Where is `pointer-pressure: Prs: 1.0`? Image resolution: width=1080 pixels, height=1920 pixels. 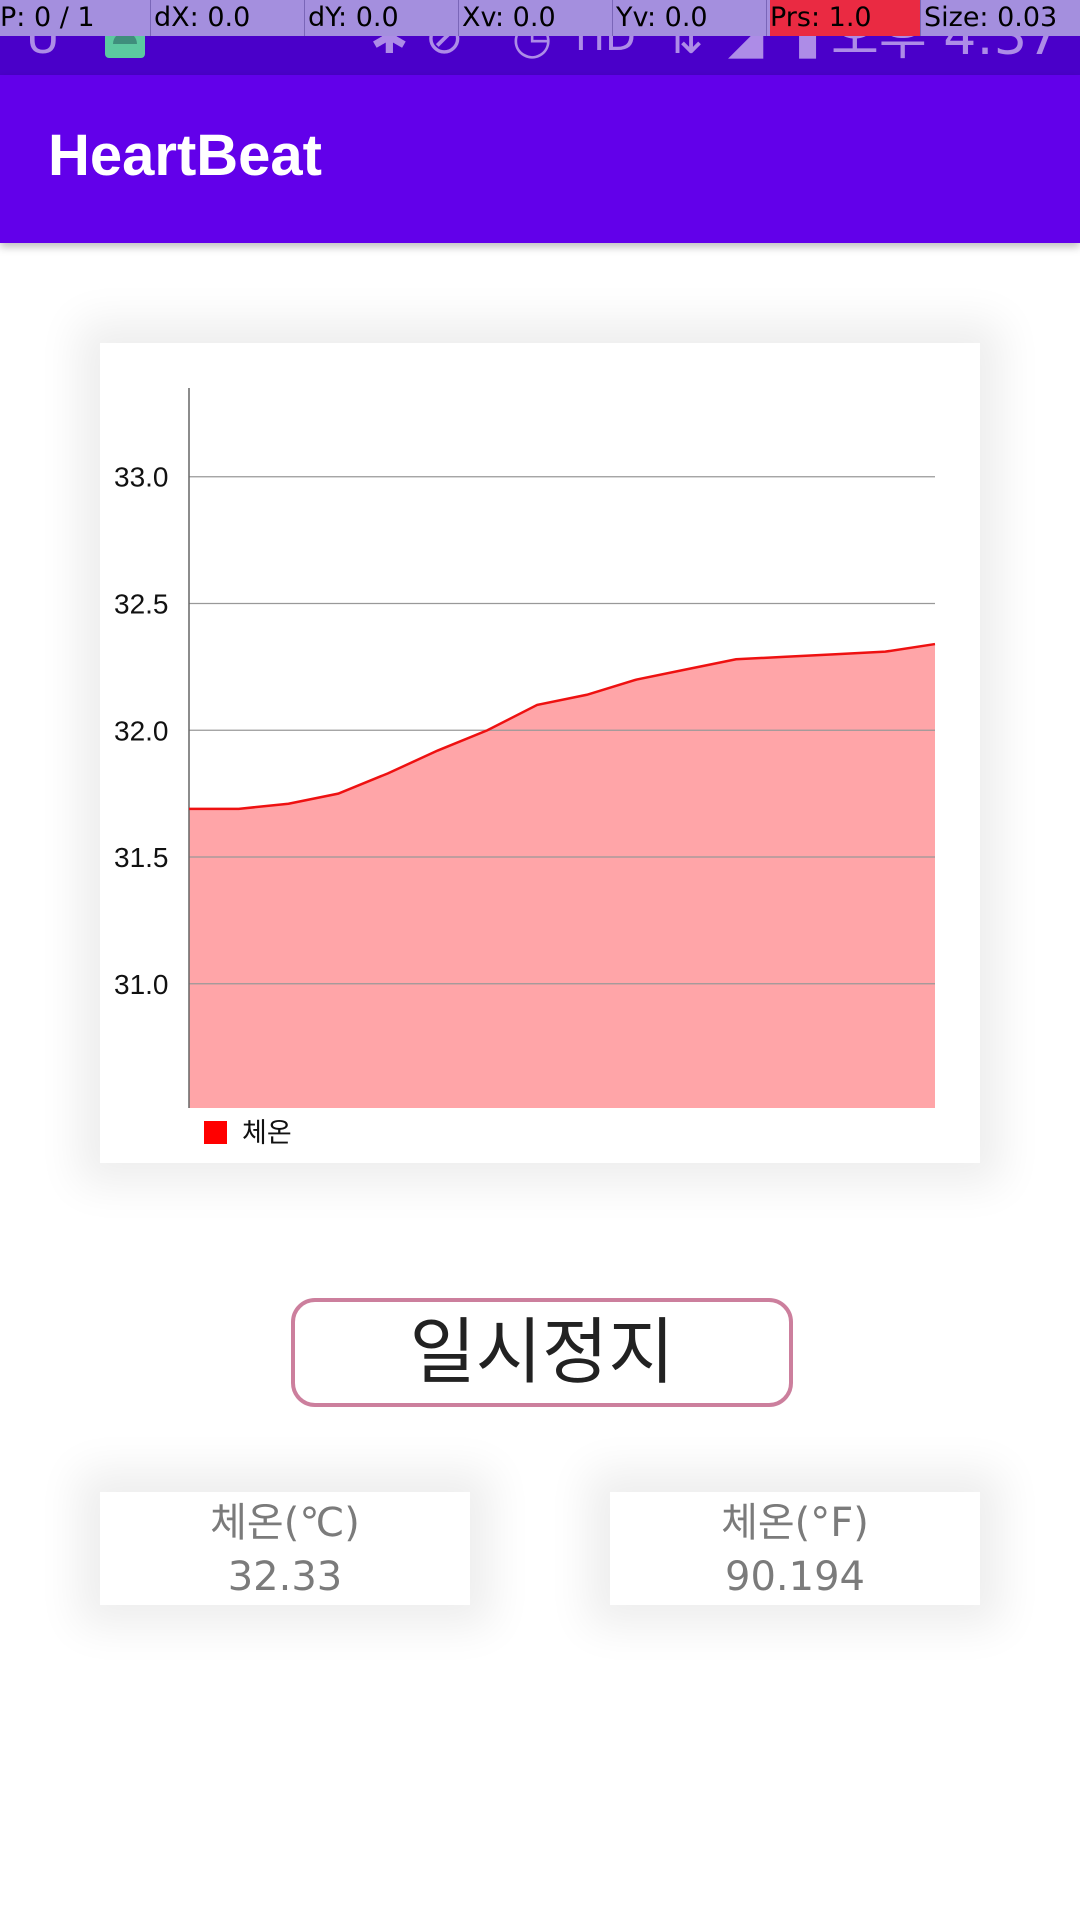 pointer-pressure: Prs: 1.0 is located at coordinates (845, 18).